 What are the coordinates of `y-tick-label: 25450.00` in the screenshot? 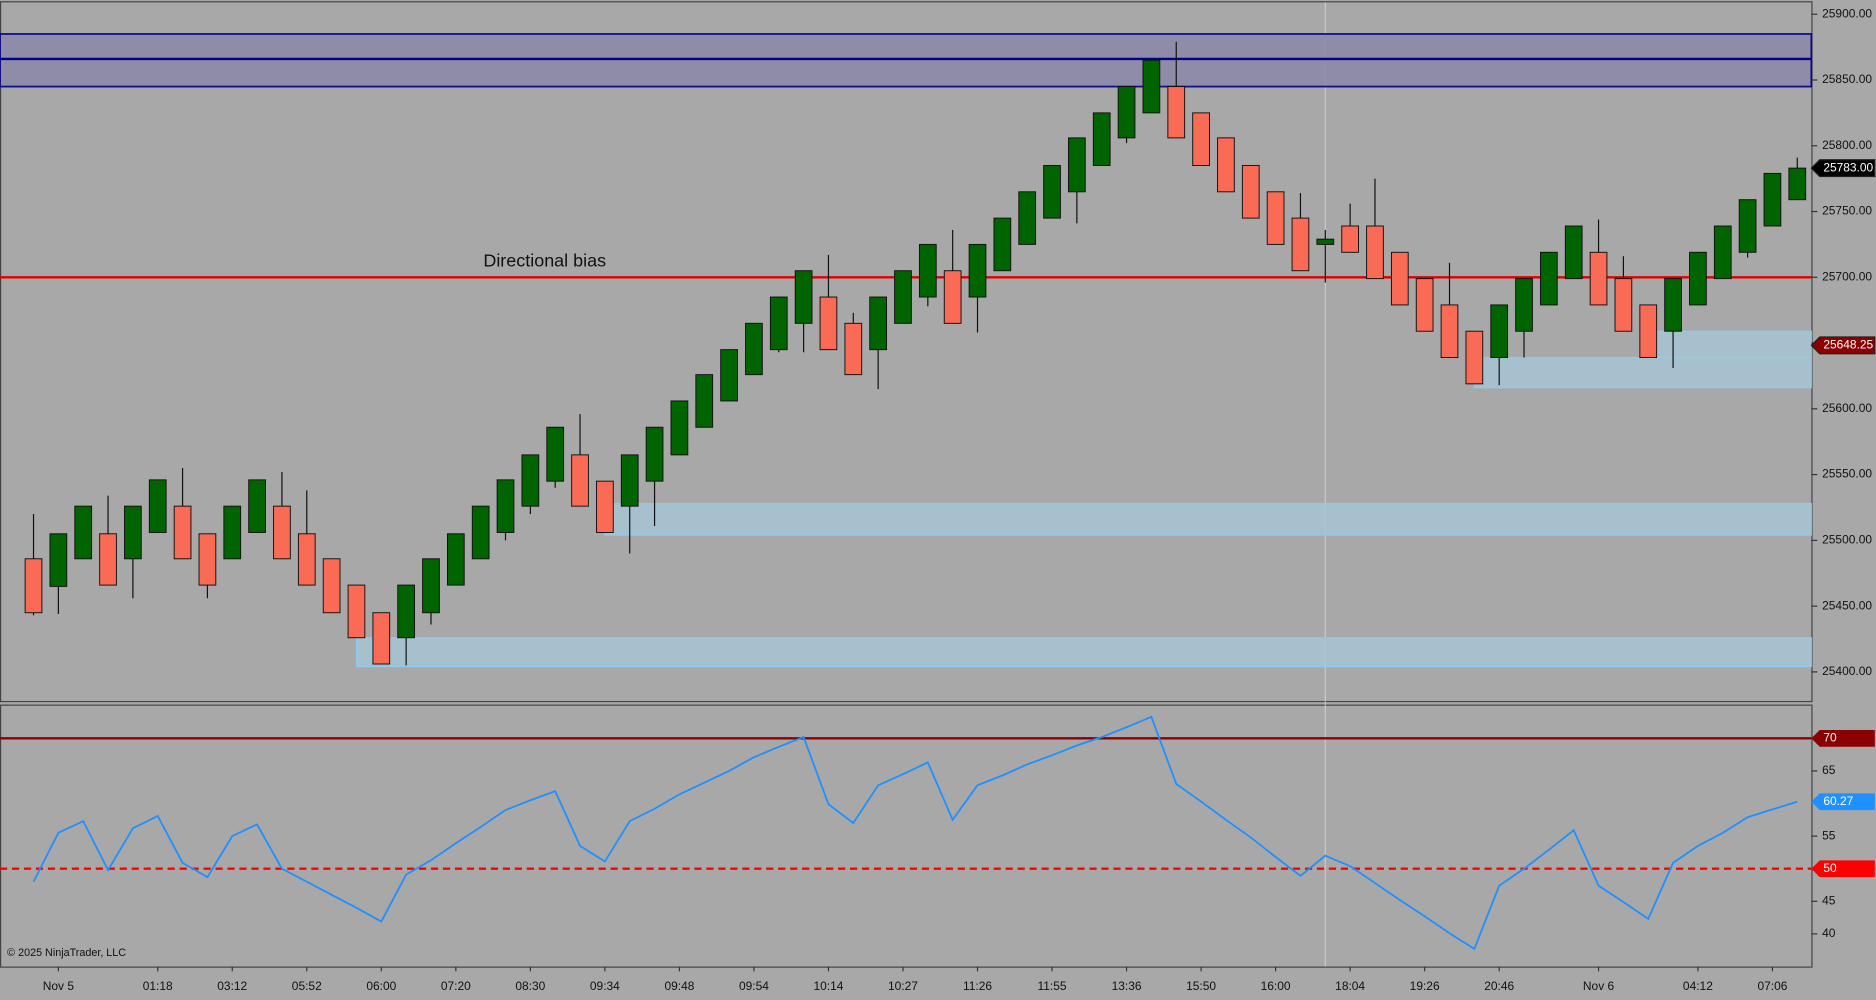 It's located at (1847, 605).